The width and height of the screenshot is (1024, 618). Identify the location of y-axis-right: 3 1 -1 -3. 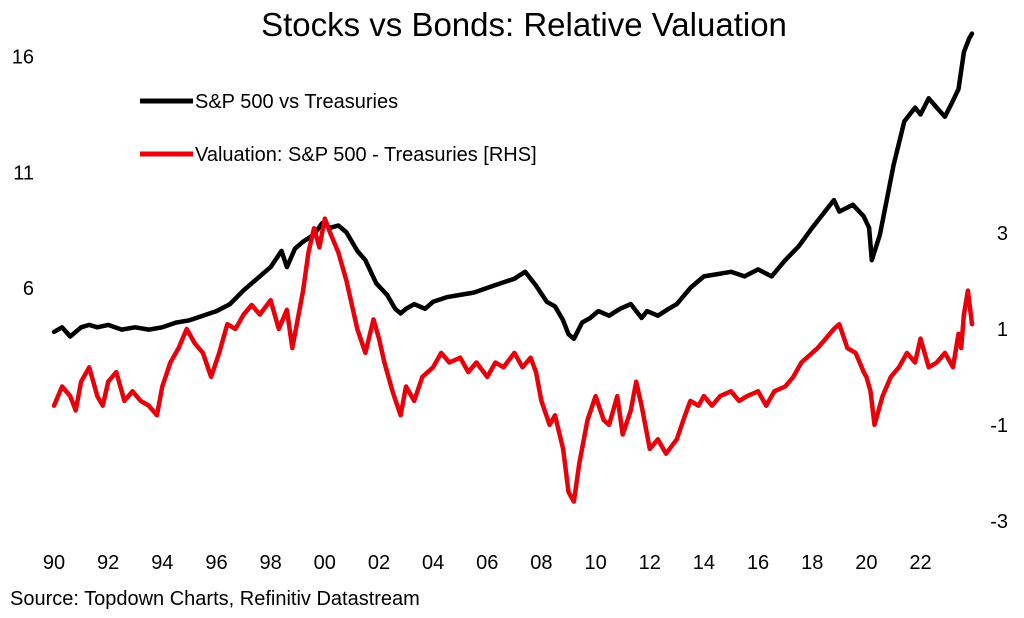
(999, 378).